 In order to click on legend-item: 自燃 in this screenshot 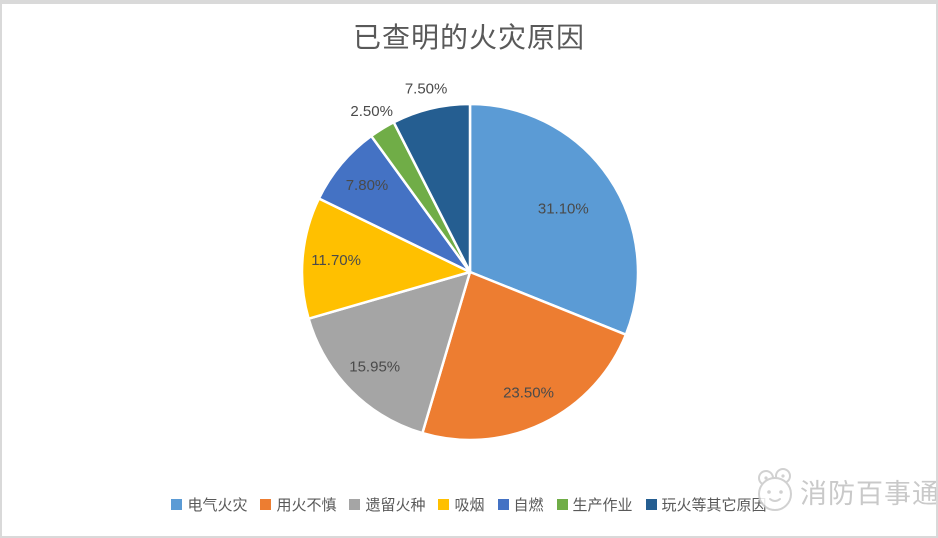, I will do `click(520, 504)`.